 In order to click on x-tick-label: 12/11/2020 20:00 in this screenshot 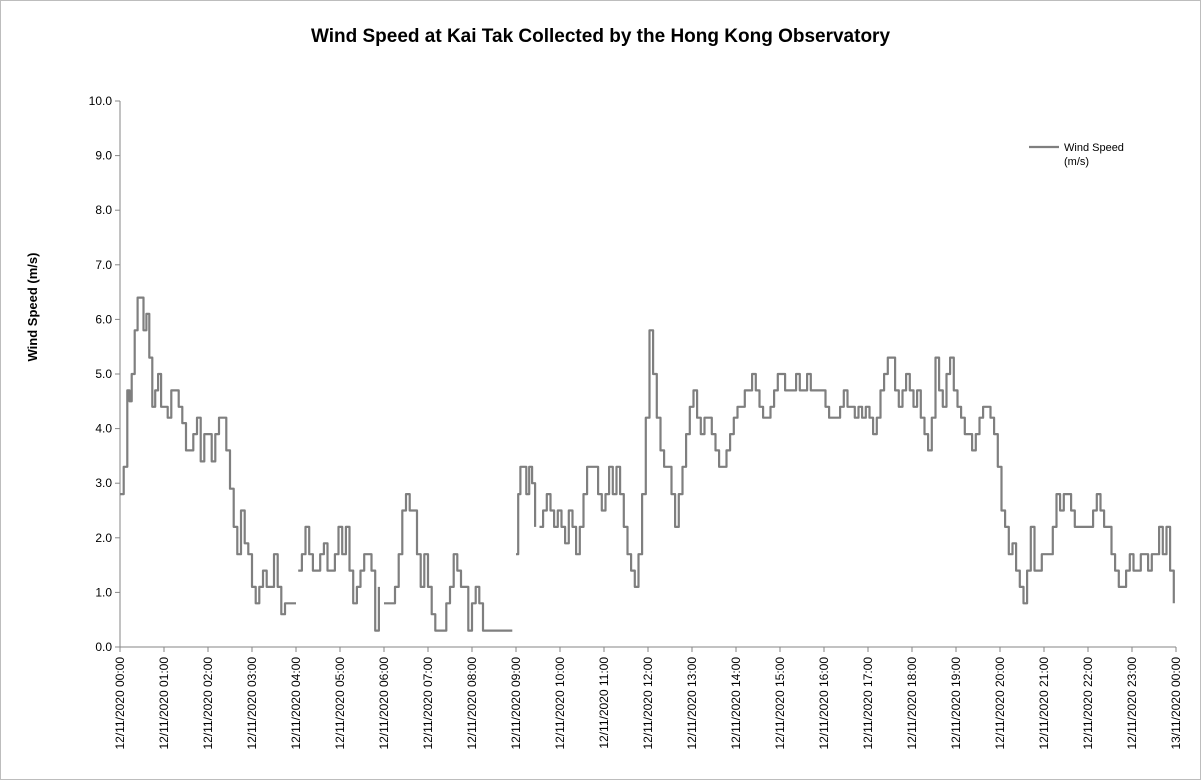, I will do `click(1000, 703)`.